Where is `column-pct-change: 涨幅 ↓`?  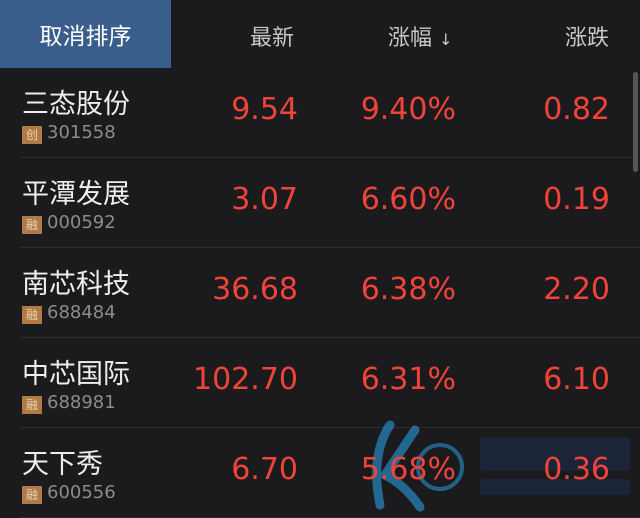
column-pct-change: 涨幅 ↓ is located at coordinates (420, 36).